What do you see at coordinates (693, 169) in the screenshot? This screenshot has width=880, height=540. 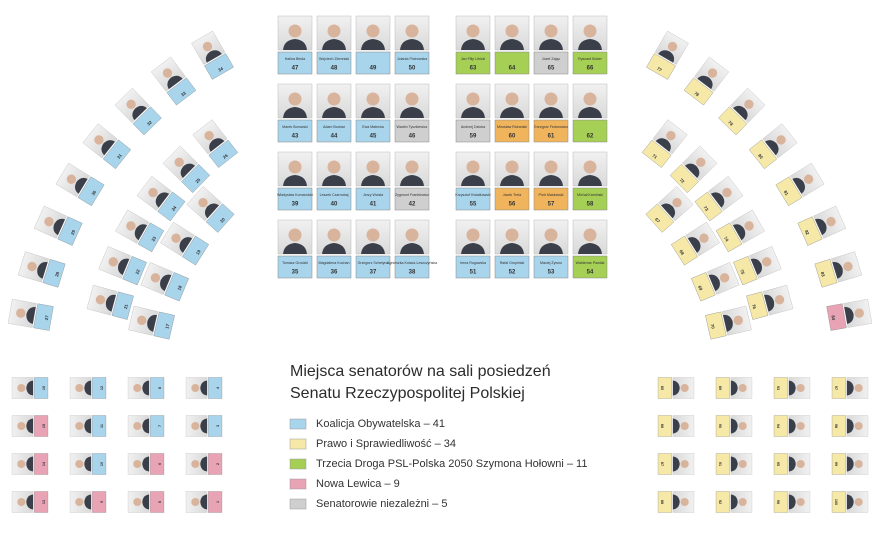 I see `seat: 72` at bounding box center [693, 169].